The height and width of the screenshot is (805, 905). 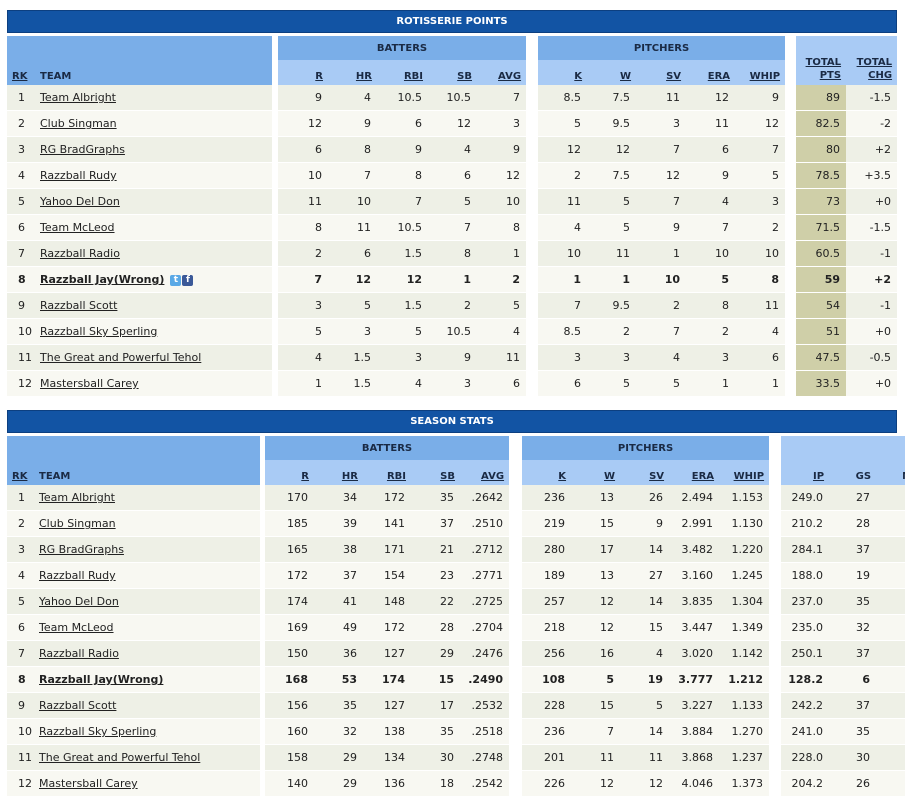 I want to click on pitching-era-cell: 3.227, so click(x=694, y=706).